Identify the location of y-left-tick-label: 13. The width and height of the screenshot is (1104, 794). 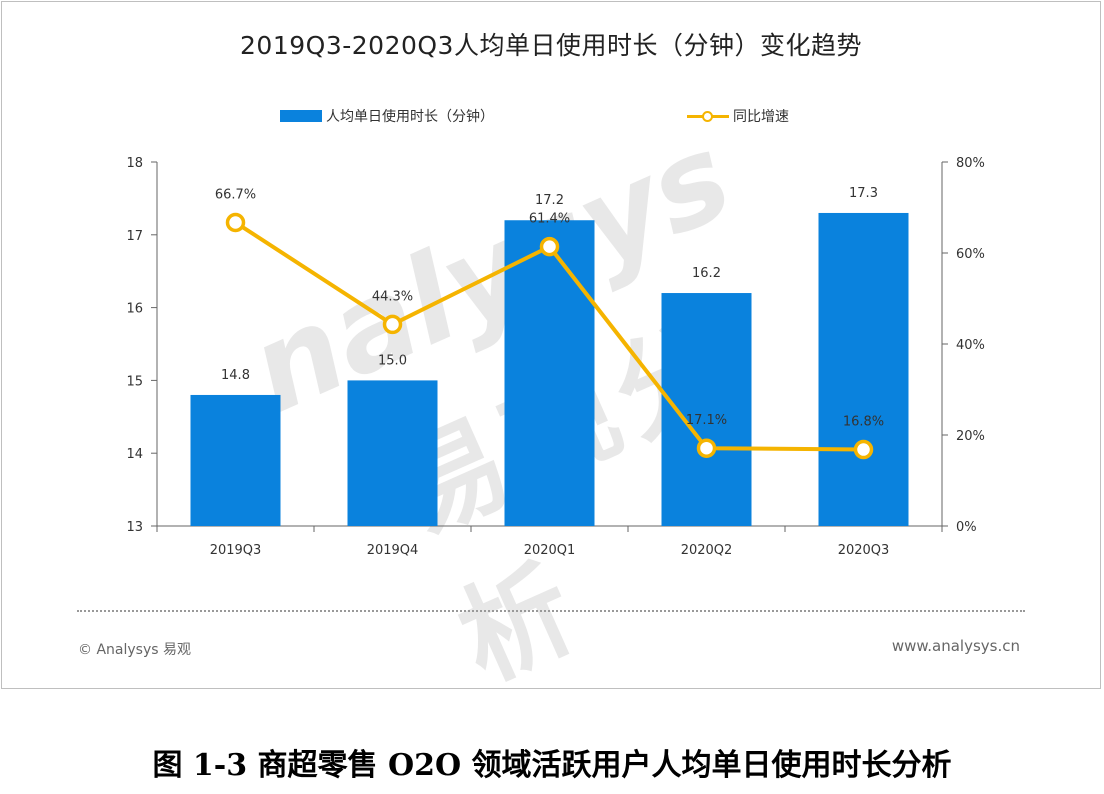
(134, 527).